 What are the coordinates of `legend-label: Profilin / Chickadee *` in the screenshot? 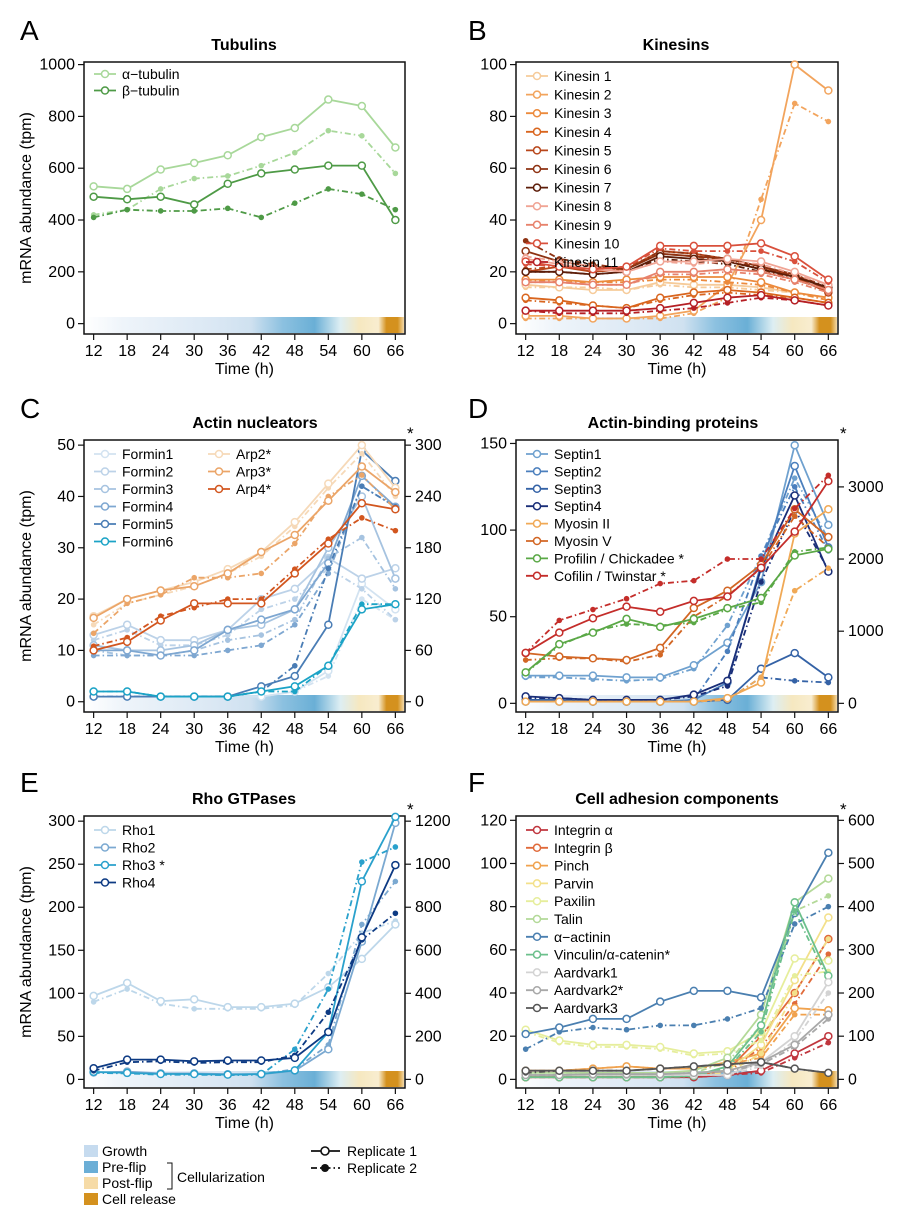 It's located at (619, 558).